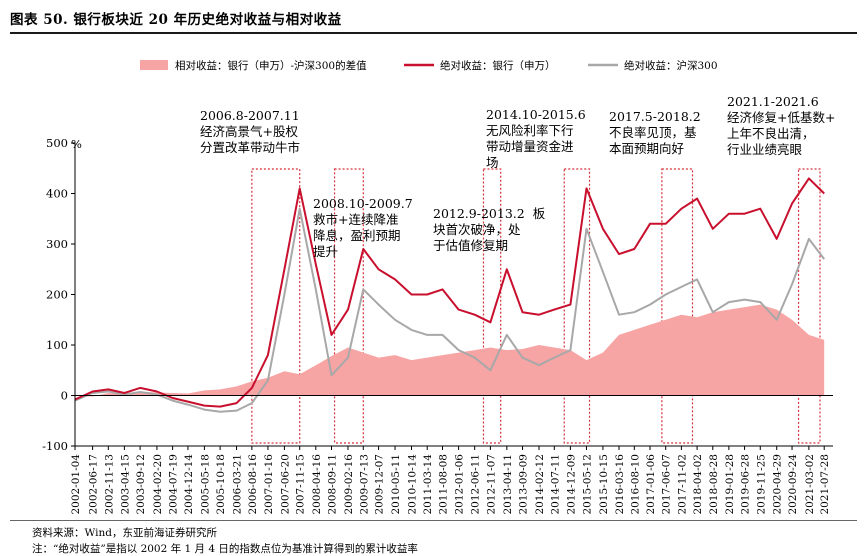 The width and height of the screenshot is (867, 556). What do you see at coordinates (647, 148) in the screenshot?
I see `annotation-line: 本面预期向好` at bounding box center [647, 148].